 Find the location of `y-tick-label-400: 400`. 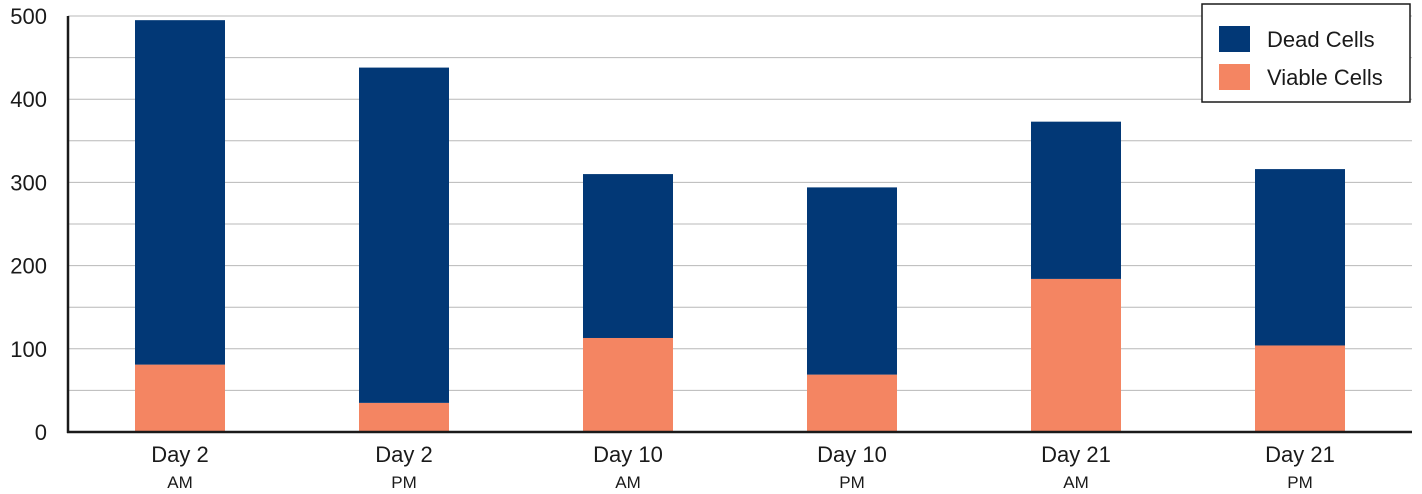

y-tick-label-400: 400 is located at coordinates (28, 99).